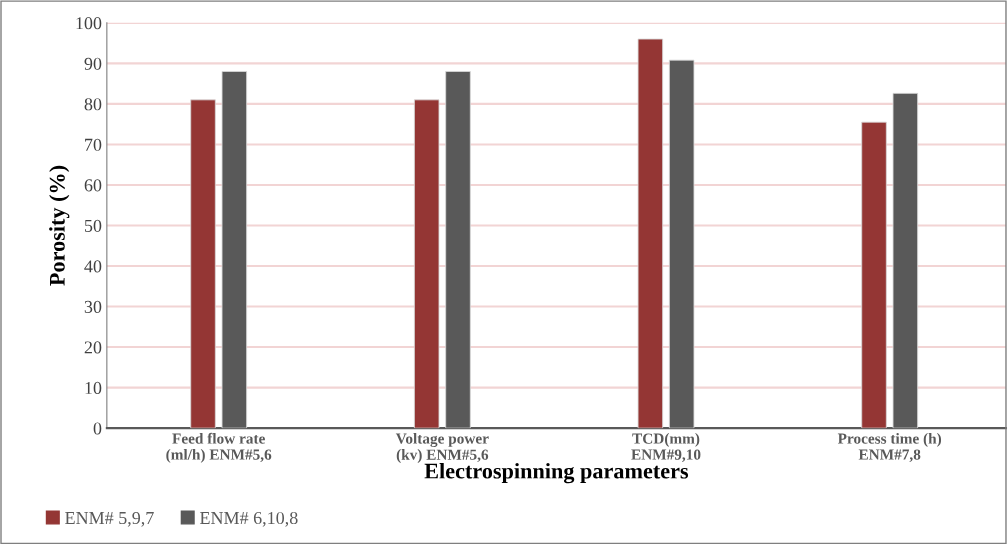 The image size is (1008, 544). Describe the element at coordinates (93, 104) in the screenshot. I see `y-tick-label: 80` at that location.